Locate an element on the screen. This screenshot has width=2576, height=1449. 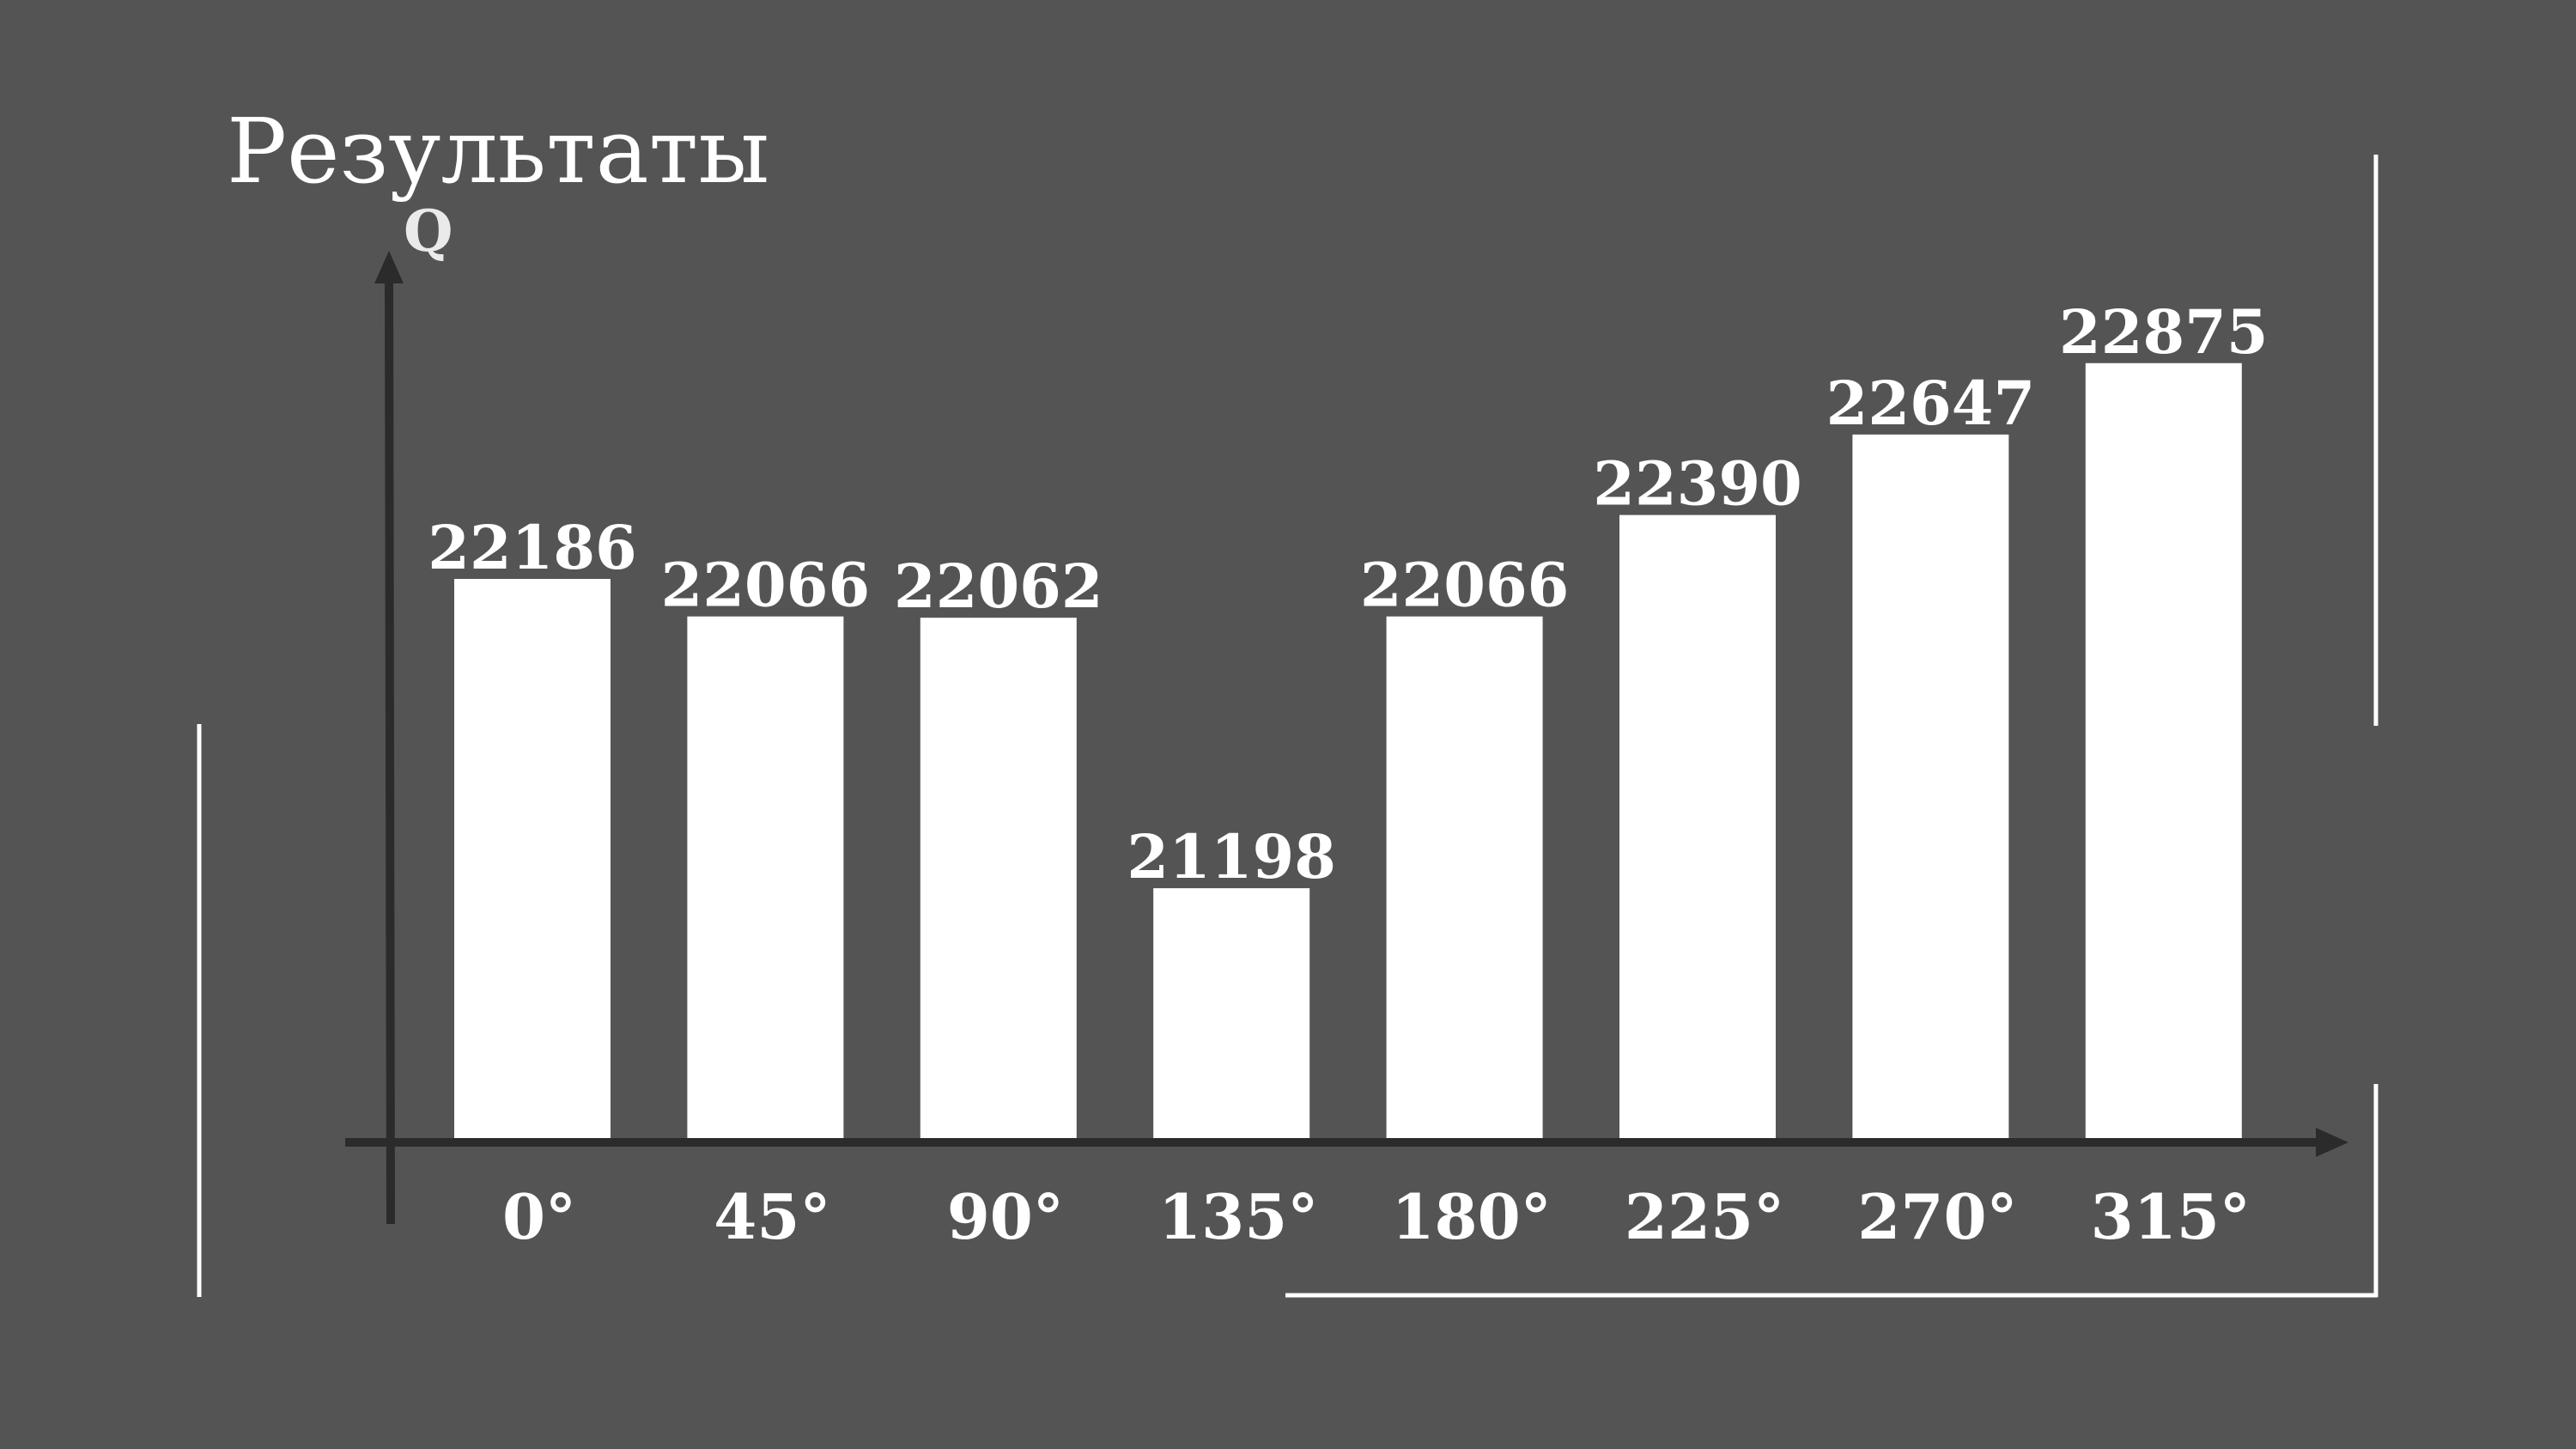
y-axis-arrow-icon is located at coordinates (389, 267).